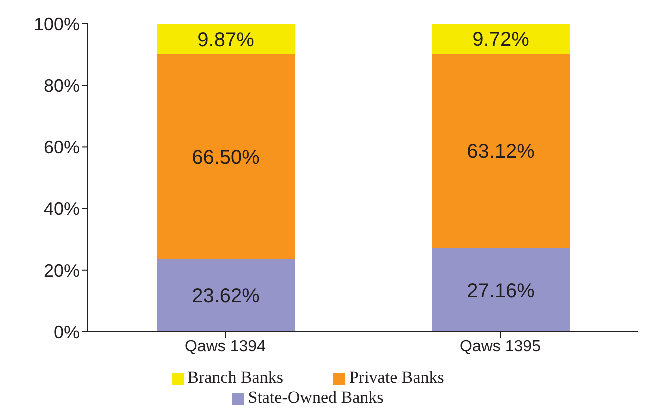 This screenshot has height=415, width=646. I want to click on data-label: 9.87%, so click(226, 40).